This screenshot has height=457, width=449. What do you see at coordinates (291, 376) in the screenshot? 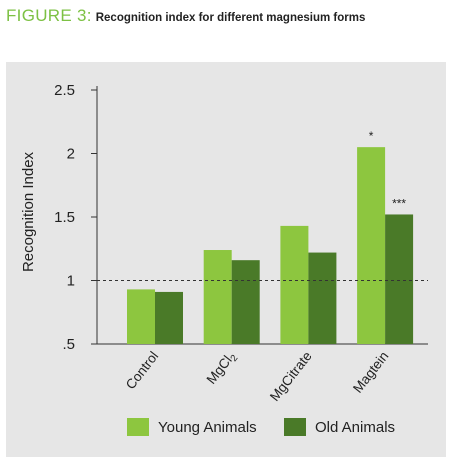
I see `x-tick-label-2: MgCitrate` at bounding box center [291, 376].